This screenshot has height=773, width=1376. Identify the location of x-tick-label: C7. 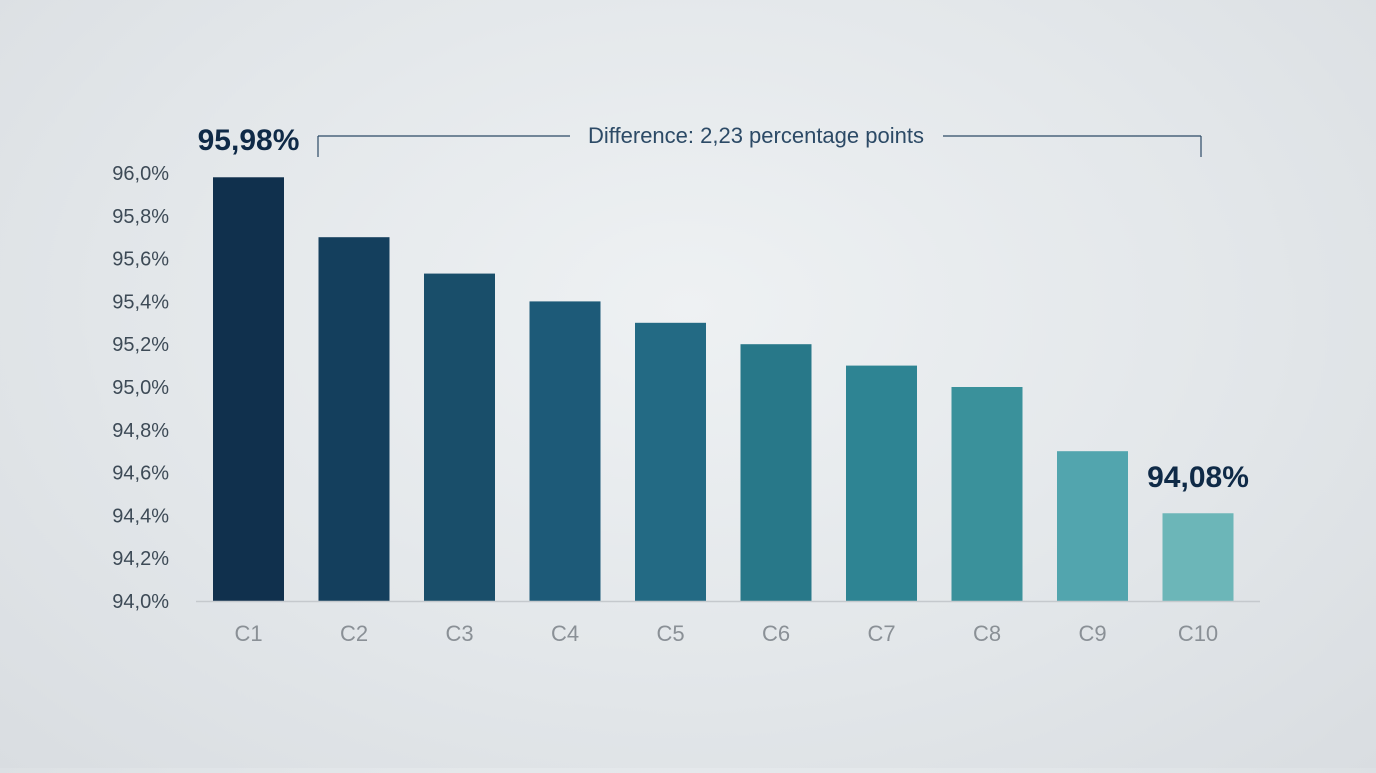
(881, 633).